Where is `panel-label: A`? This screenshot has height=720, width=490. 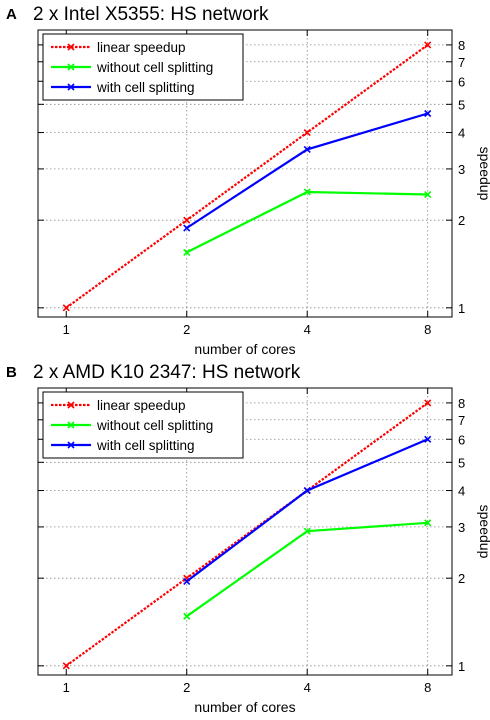
panel-label: A is located at coordinates (11, 14).